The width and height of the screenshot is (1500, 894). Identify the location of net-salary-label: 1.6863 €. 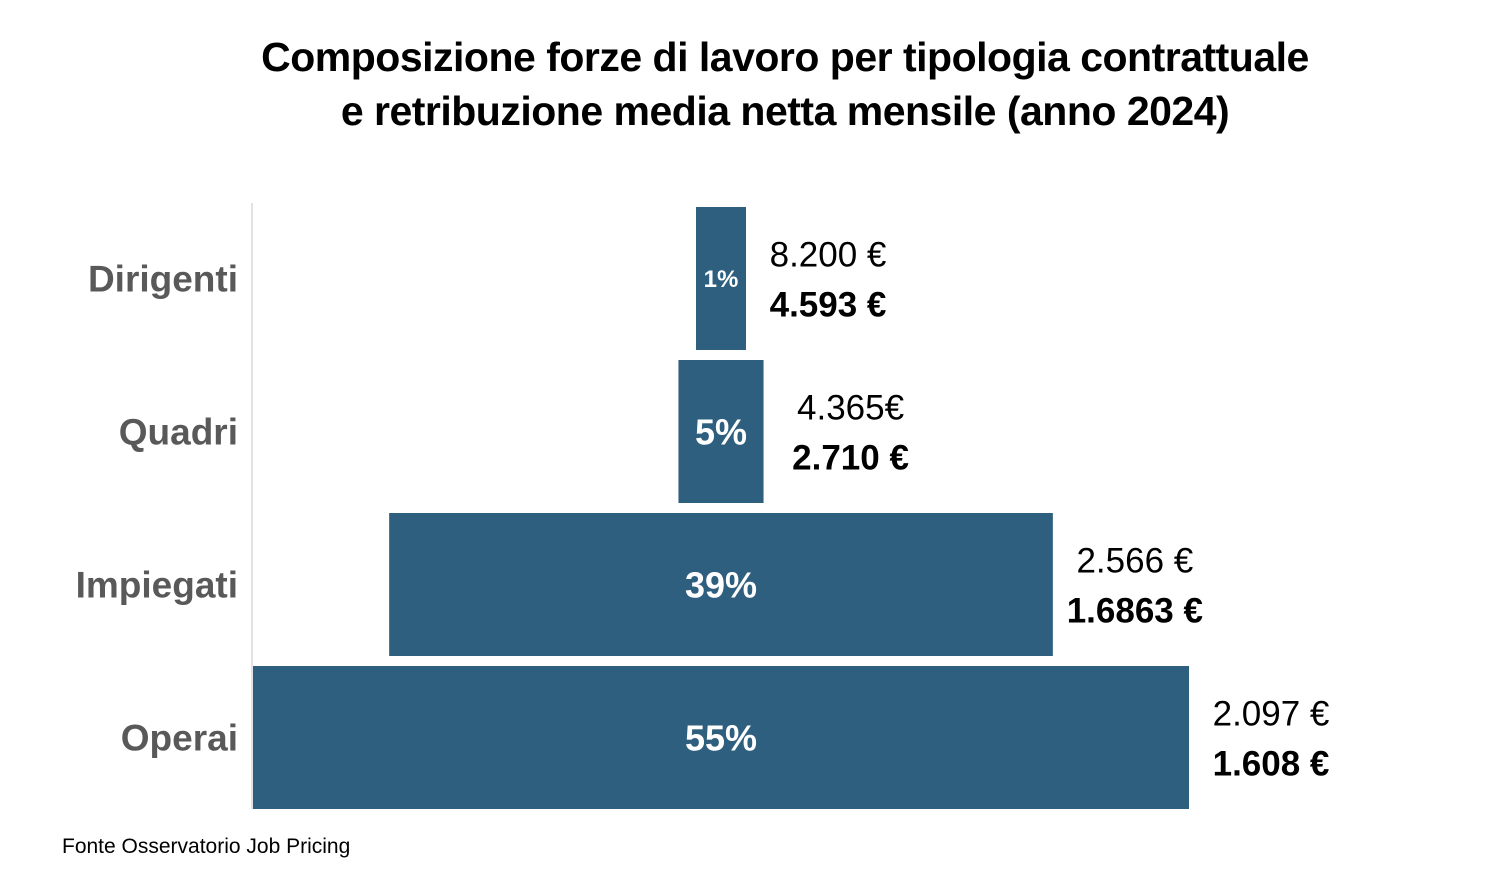
(1135, 611).